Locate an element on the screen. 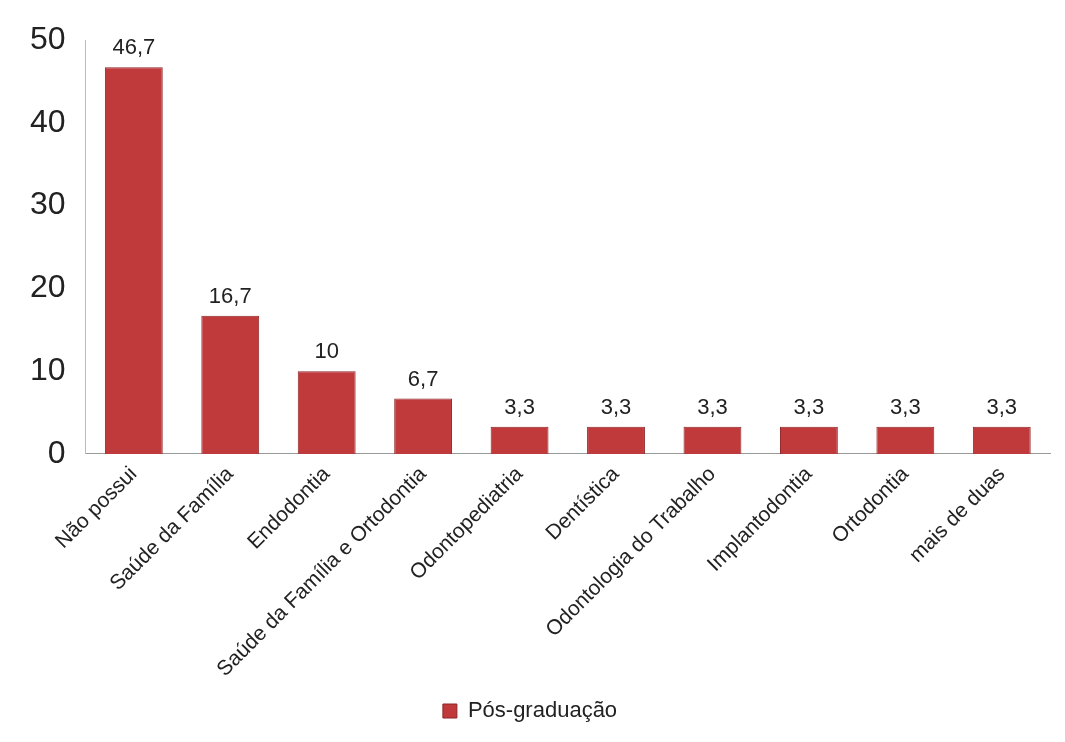  data-label: 6,7 is located at coordinates (423, 378).